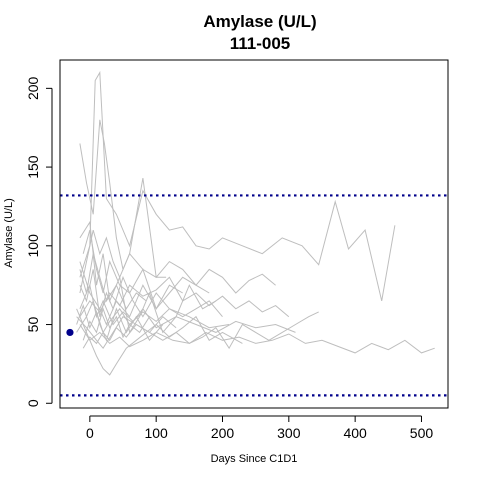  Describe the element at coordinates (355, 433) in the screenshot. I see `x-tick-label: 400` at that location.